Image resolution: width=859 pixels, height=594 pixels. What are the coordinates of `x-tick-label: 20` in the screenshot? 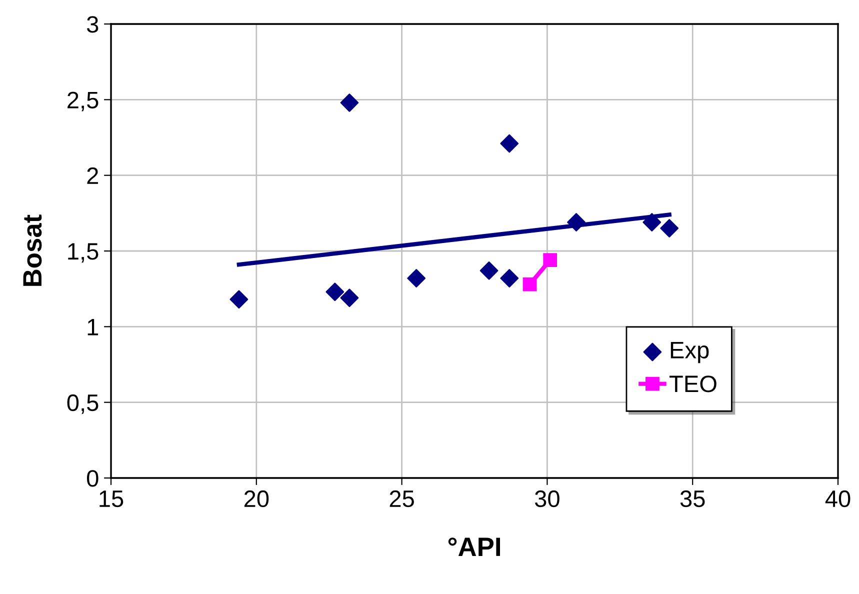 It's located at (256, 499).